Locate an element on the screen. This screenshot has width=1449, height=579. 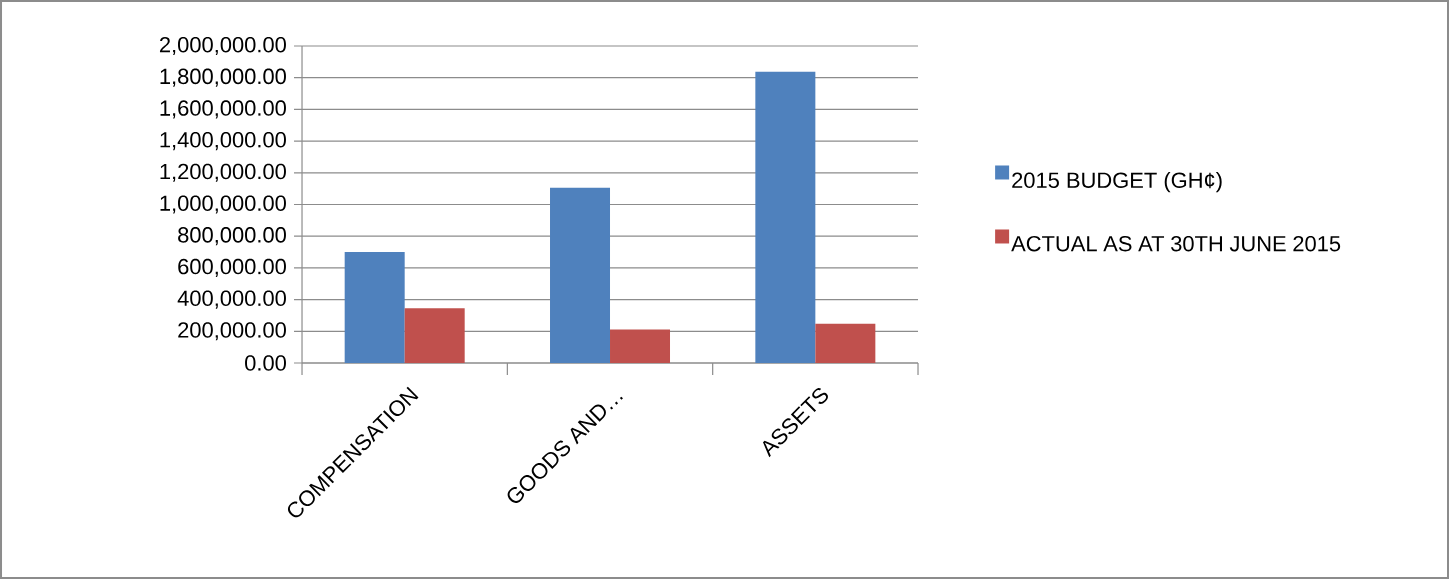
y-tick-label: 1,200,000.00 is located at coordinates (223, 172).